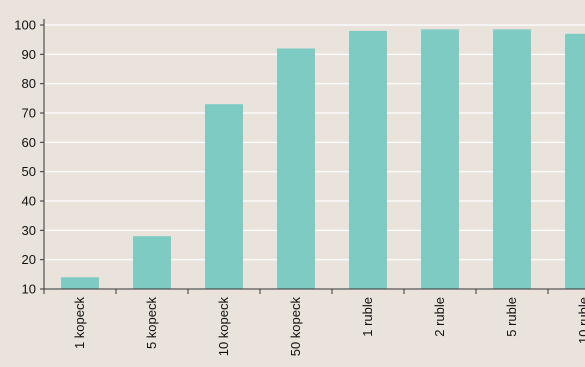 Image resolution: width=585 pixels, height=367 pixels. Describe the element at coordinates (29, 171) in the screenshot. I see `y-tick-label: 50` at that location.